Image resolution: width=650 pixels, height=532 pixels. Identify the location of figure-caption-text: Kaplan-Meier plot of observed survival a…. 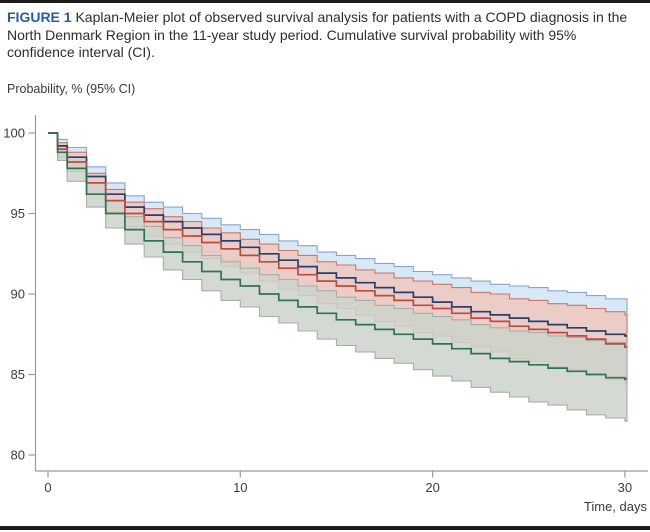
(317, 35).